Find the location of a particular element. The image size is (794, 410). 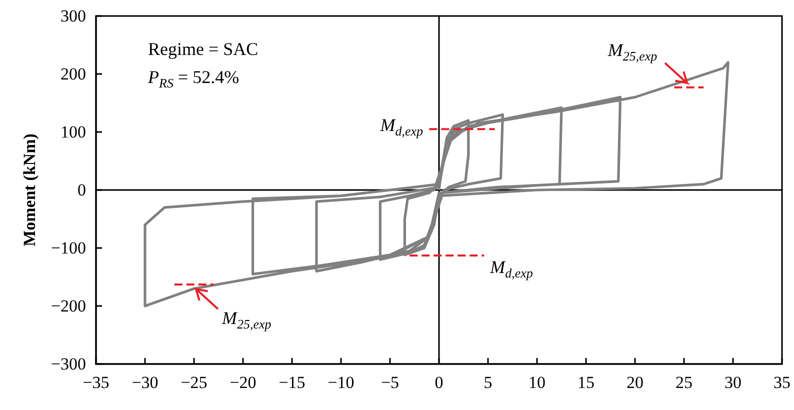

x-tick-label: 15 is located at coordinates (586, 382).